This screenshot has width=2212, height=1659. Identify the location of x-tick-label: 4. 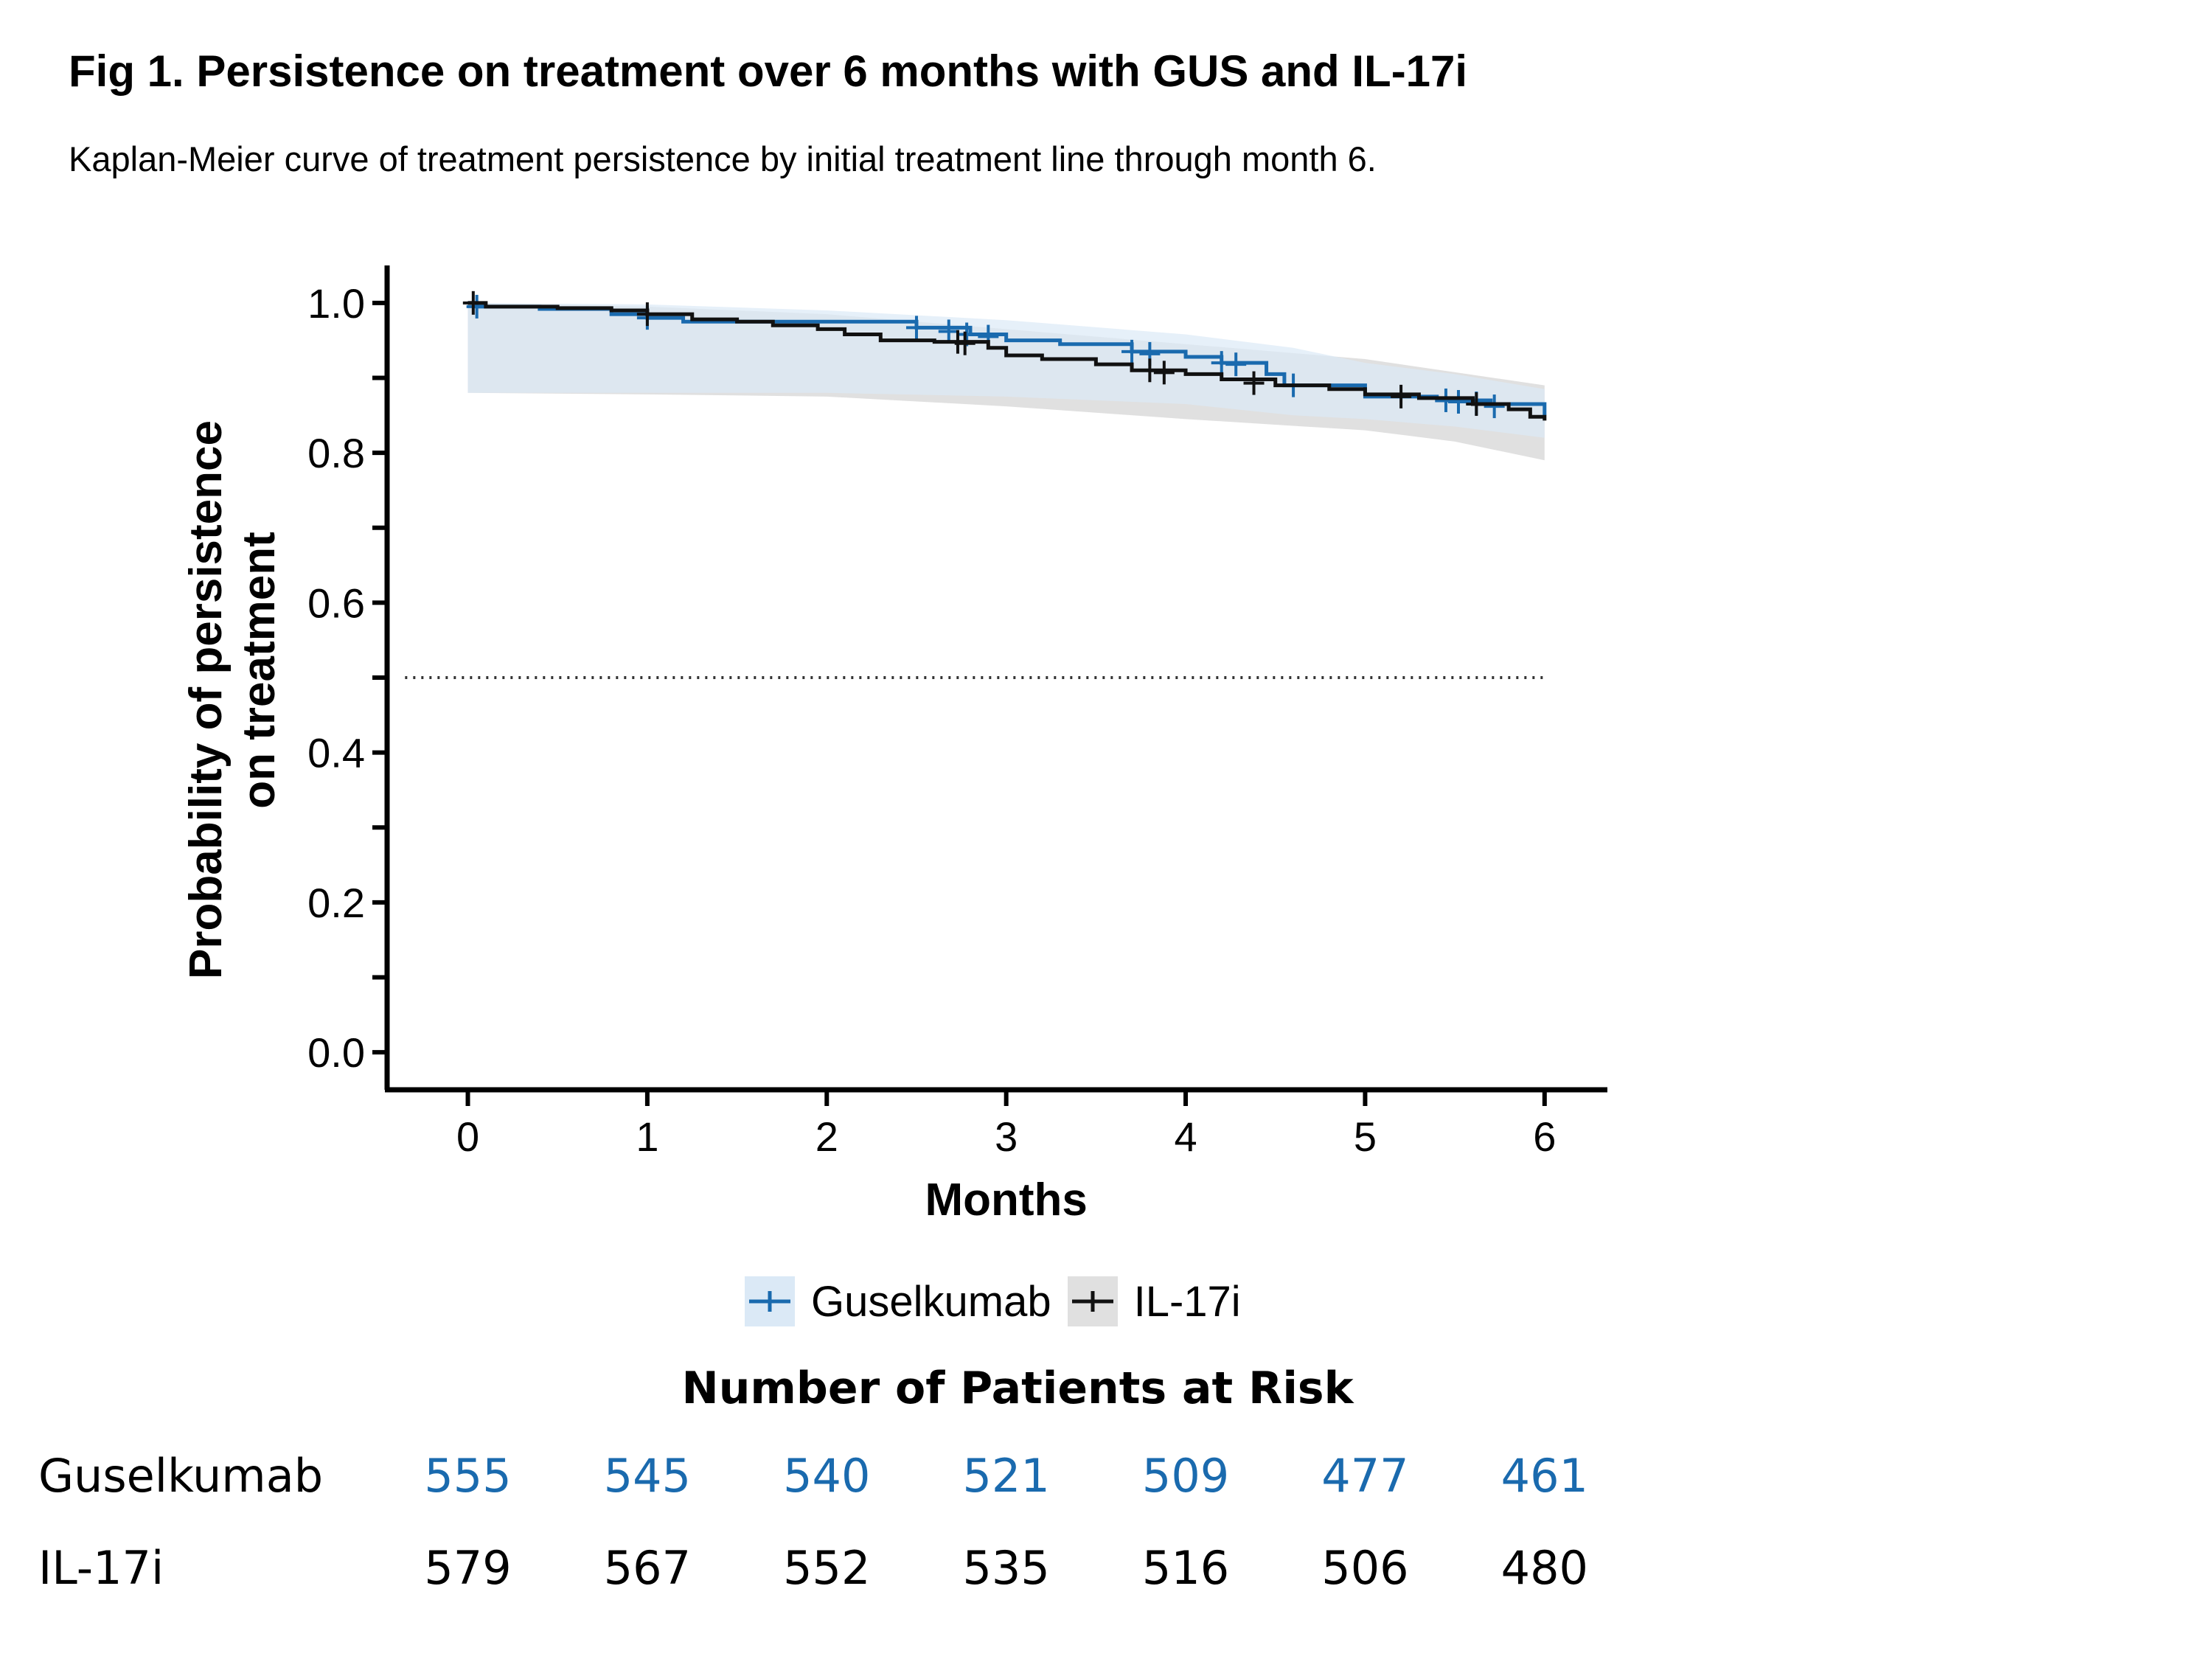
(1185, 1136).